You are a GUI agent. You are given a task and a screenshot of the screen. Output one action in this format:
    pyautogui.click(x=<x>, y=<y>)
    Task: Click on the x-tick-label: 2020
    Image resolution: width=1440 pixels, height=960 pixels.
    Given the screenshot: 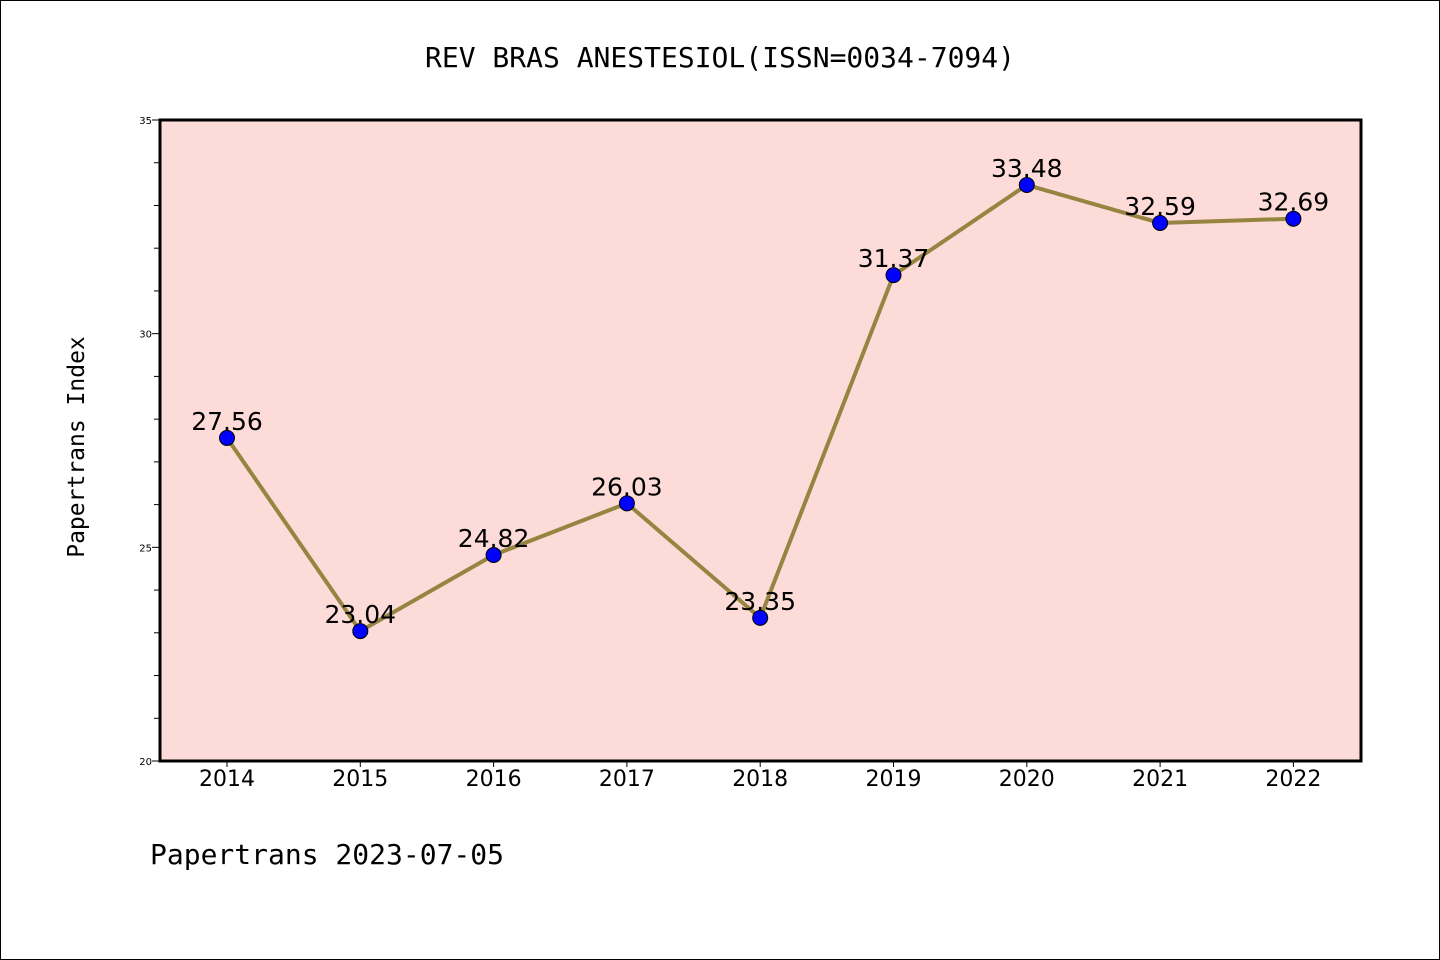 What is the action you would take?
    pyautogui.click(x=1027, y=779)
    